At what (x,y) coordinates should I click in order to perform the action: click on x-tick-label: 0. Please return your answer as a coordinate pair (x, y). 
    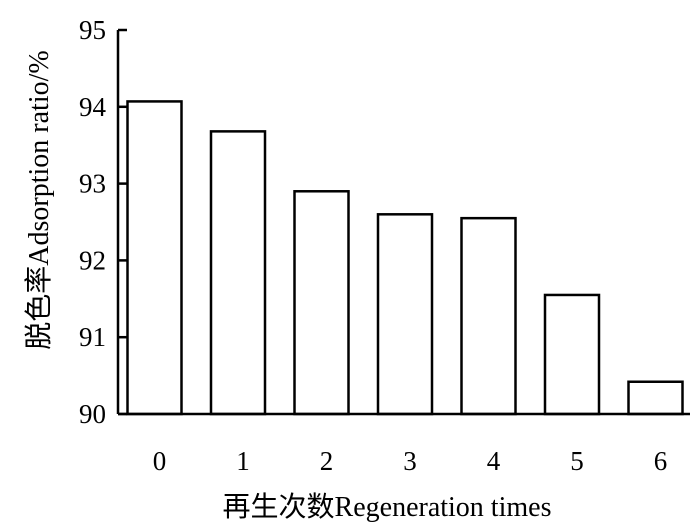
    Looking at the image, I should click on (160, 461).